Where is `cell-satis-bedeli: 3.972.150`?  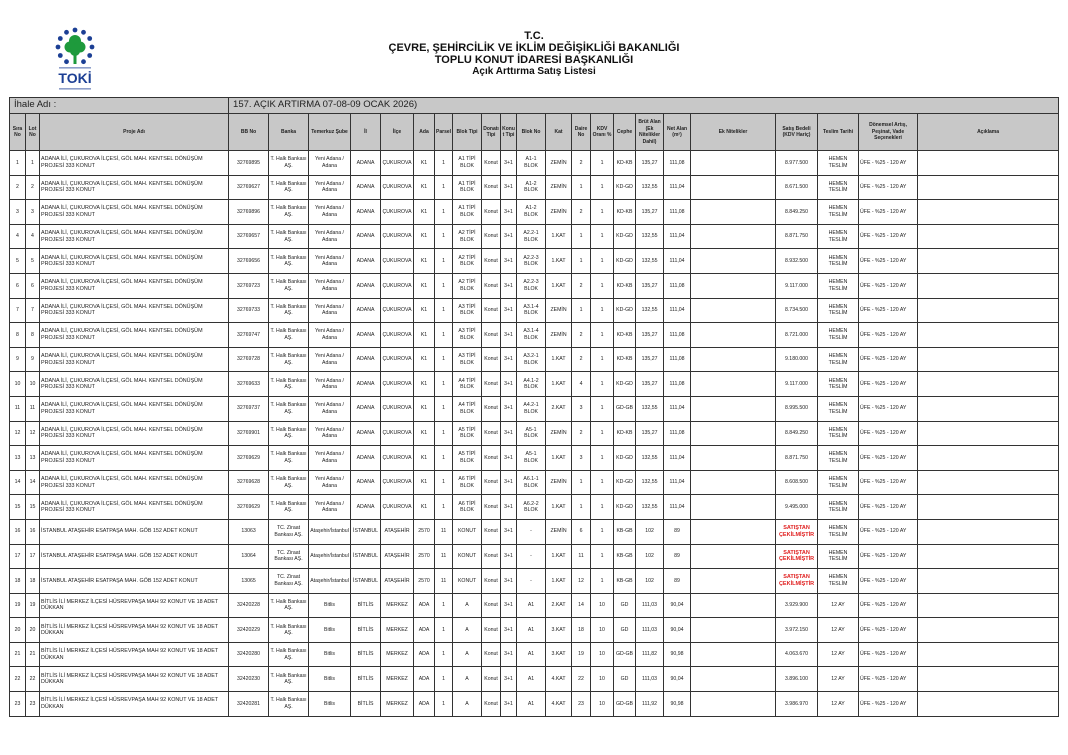
cell-satis-bedeli: 3.972.150 is located at coordinates (797, 630).